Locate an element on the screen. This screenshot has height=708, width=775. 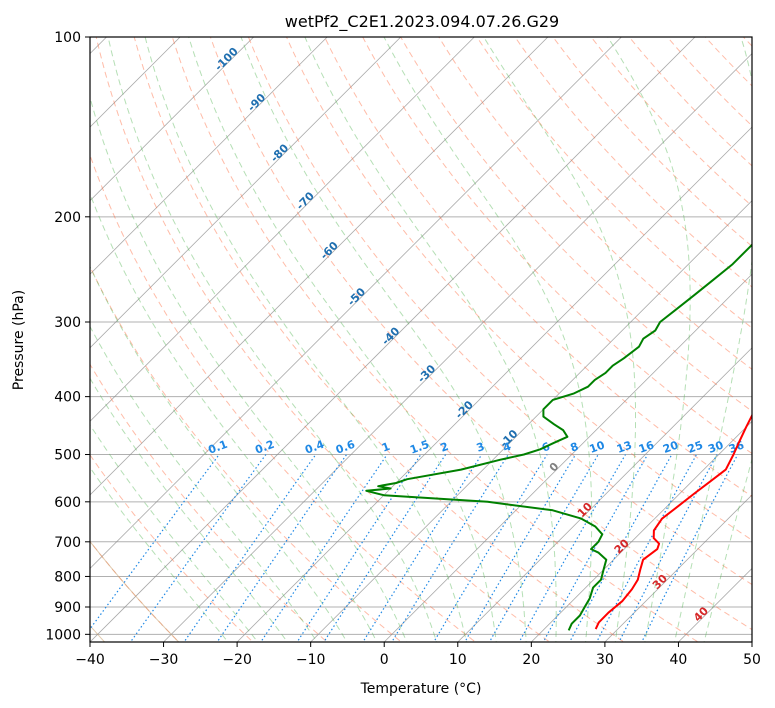
mixing-ratio-label: 0.1 is located at coordinates (218, 447).